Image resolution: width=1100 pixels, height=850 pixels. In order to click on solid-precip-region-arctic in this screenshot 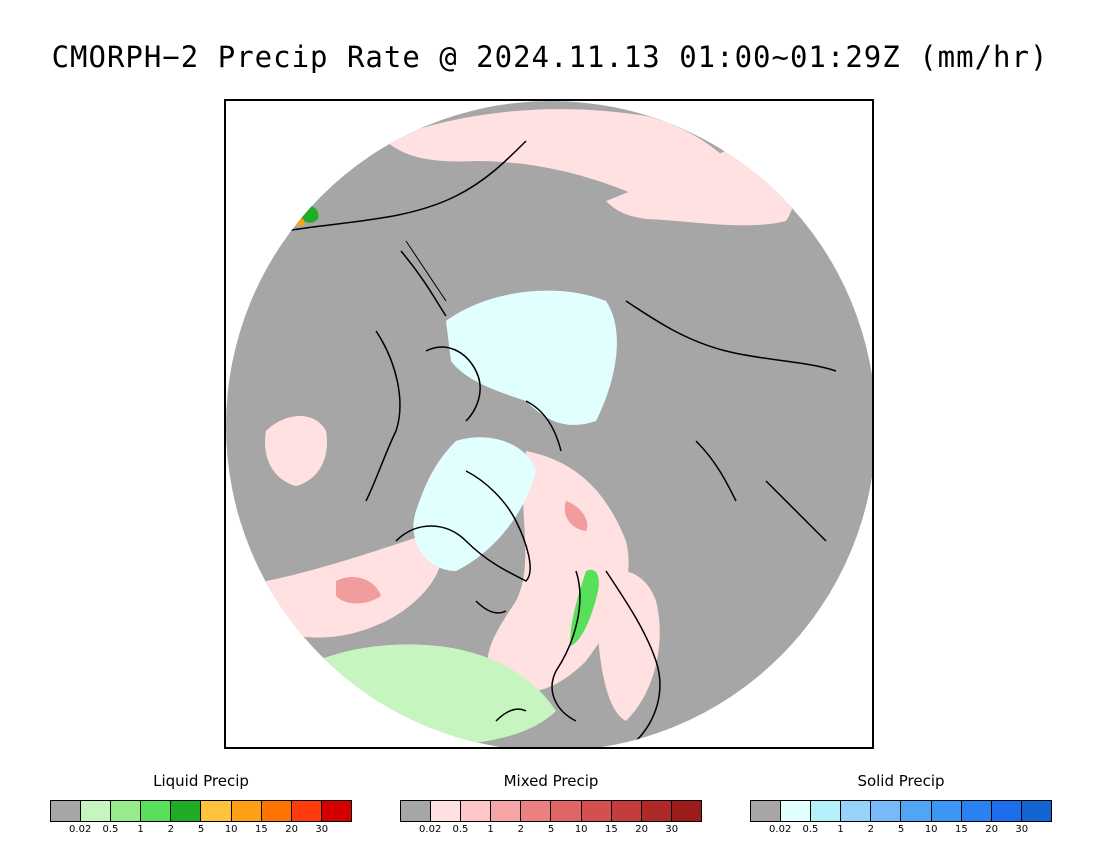, I will do `click(531, 357)`.